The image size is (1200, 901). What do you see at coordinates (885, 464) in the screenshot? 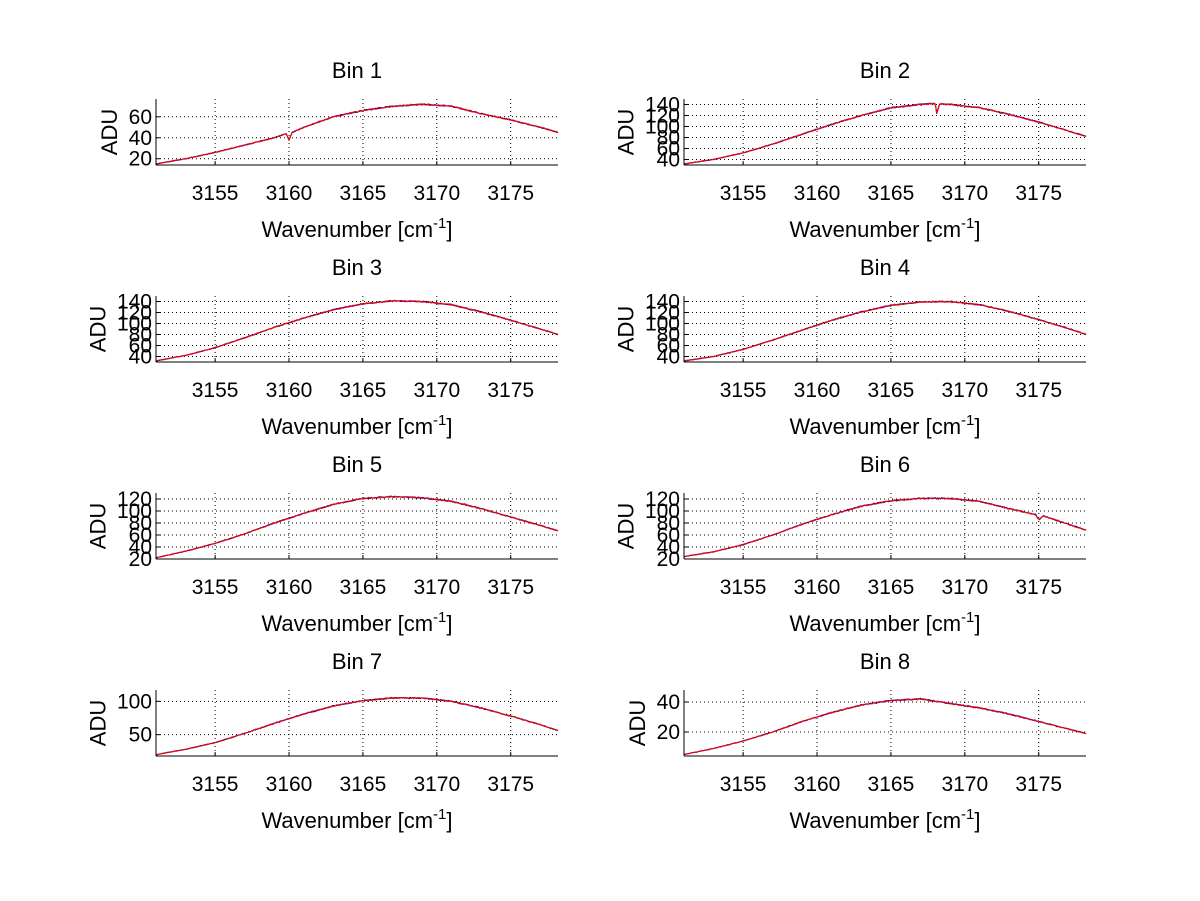
I see `subplot-title: Bin 6` at bounding box center [885, 464].